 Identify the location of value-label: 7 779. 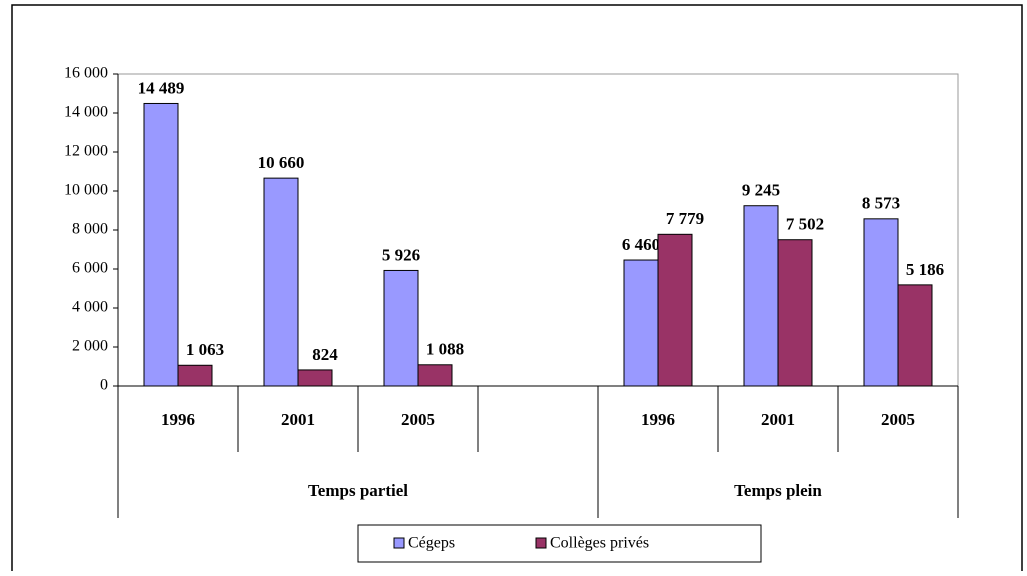
(685, 218).